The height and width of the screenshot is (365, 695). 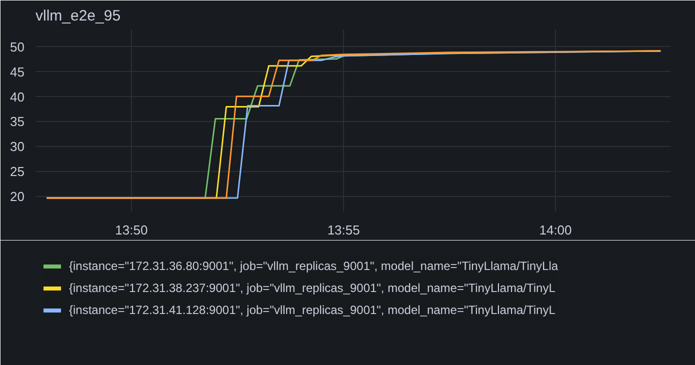 What do you see at coordinates (17, 196) in the screenshot?
I see `y-tick-label: 20` at bounding box center [17, 196].